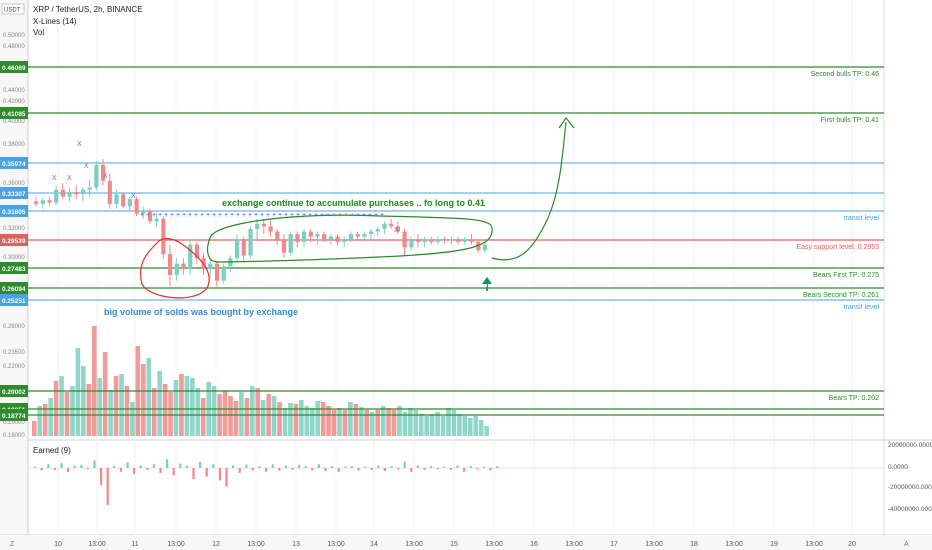  What do you see at coordinates (39, 32) in the screenshot?
I see `indicator-vol-label: Vol` at bounding box center [39, 32].